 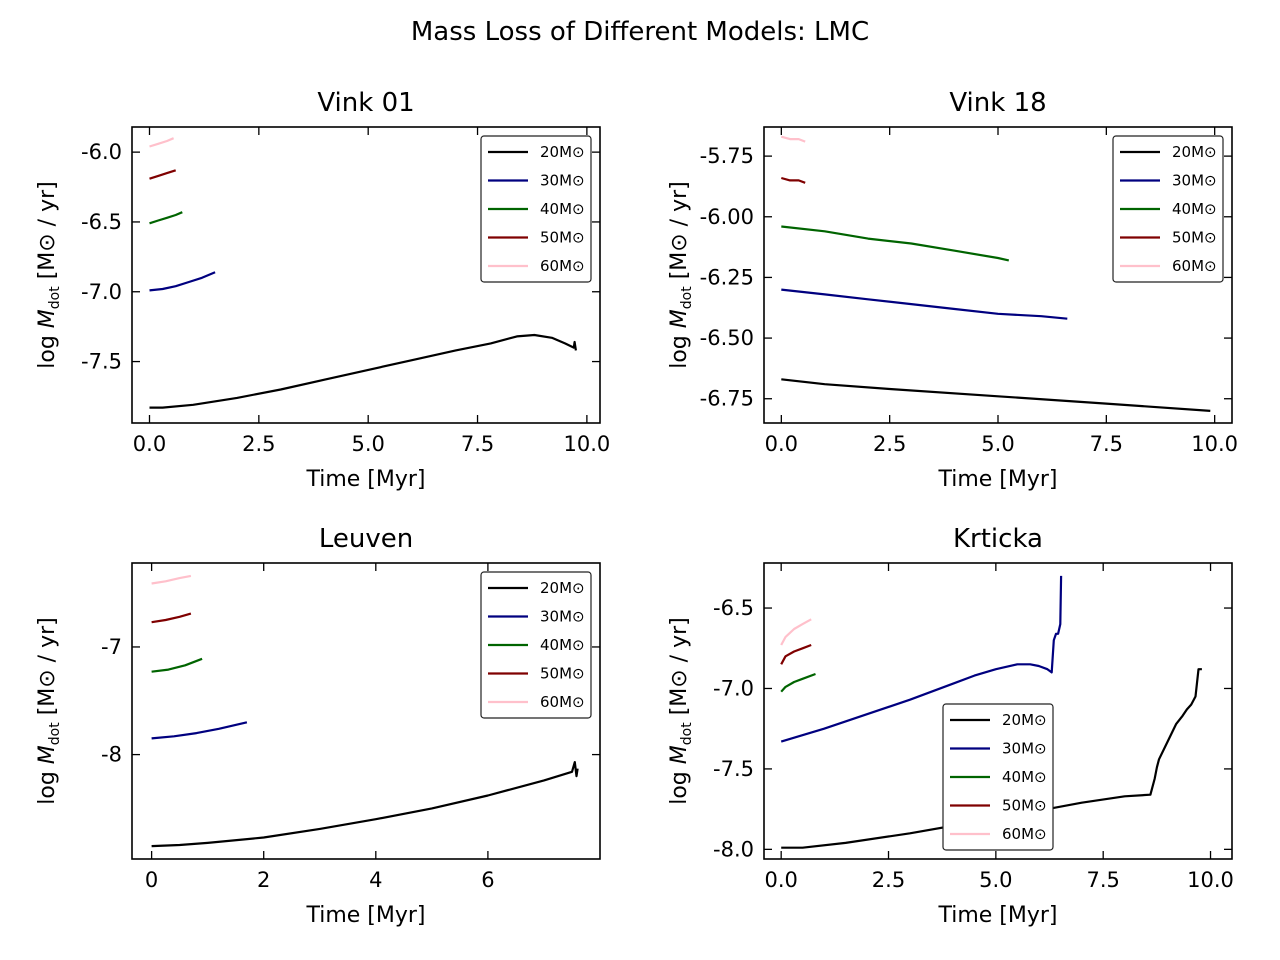 I want to click on figure-suptitle: Mass Loss of Different Models: LMC, so click(x=640, y=32).